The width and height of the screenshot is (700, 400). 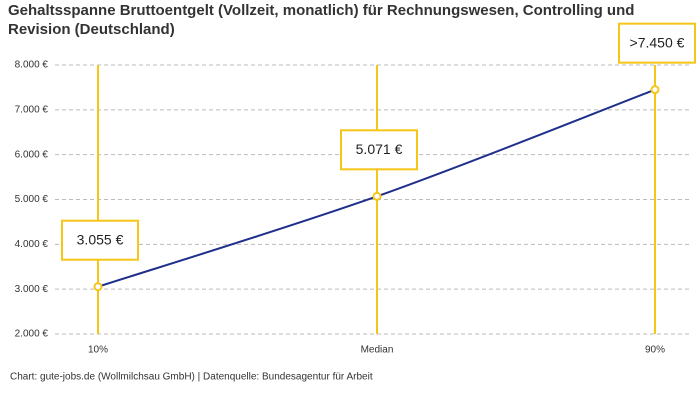 What do you see at coordinates (32, 244) in the screenshot?
I see `y-tick-label: 4.000 €` at bounding box center [32, 244].